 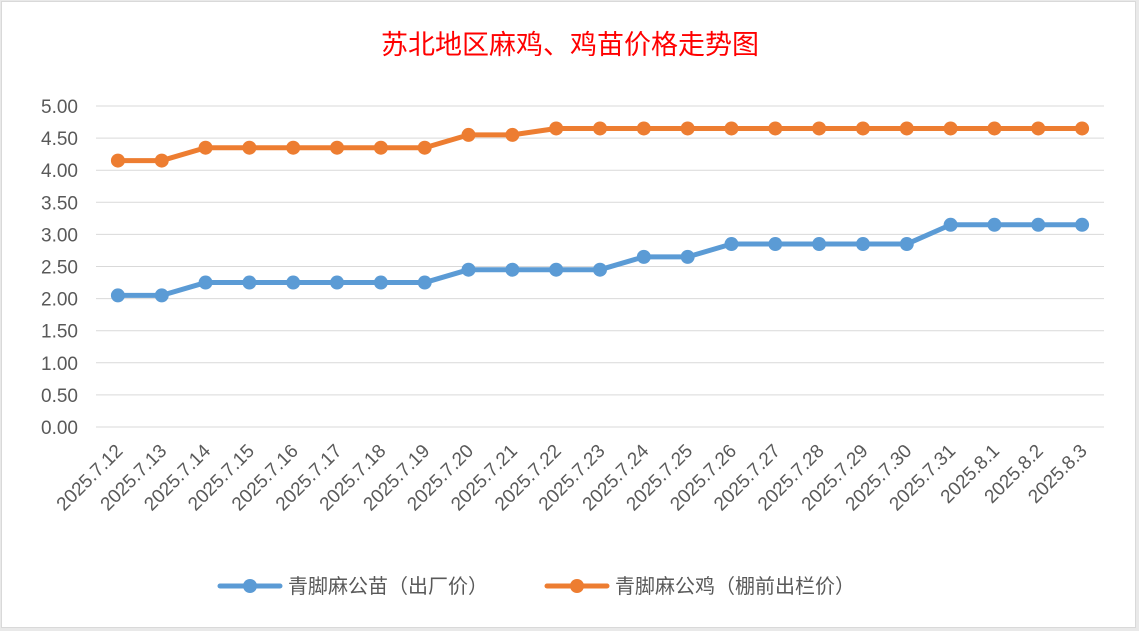 I want to click on legend-item-2: 青脚麻公鸡（棚前出栏价）, so click(x=699, y=586).